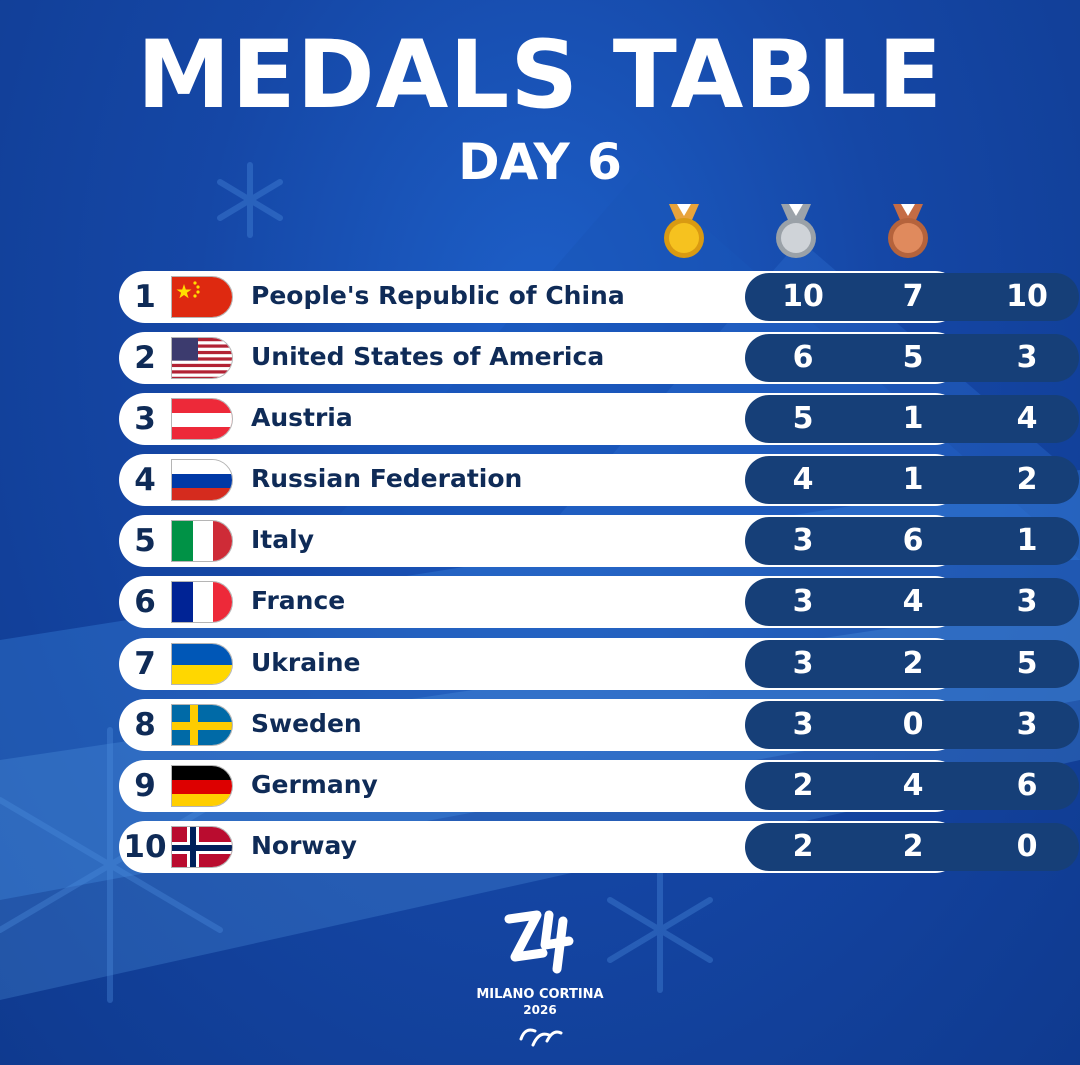  Describe the element at coordinates (599, 846) in the screenshot. I see `table-row: 10 Norway 2 2 0` at that location.